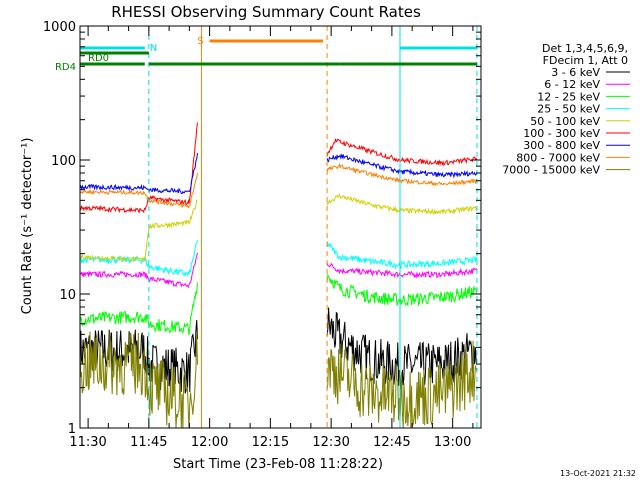 This screenshot has height=480, width=640. I want to click on legend-label-3: 25 - 50 keV, so click(568, 109).